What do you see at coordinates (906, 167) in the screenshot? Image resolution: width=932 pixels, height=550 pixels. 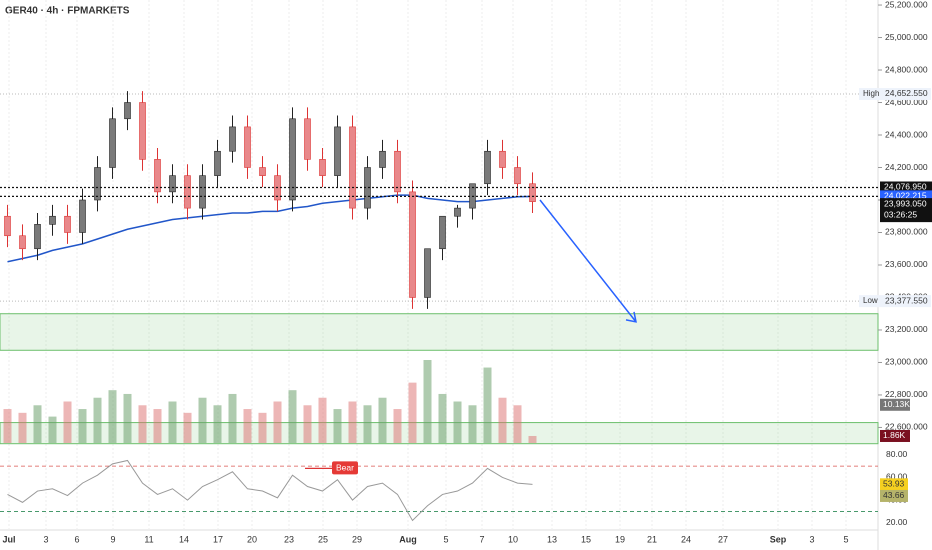 I see `y-tick-label: 24,200.000` at bounding box center [906, 167].